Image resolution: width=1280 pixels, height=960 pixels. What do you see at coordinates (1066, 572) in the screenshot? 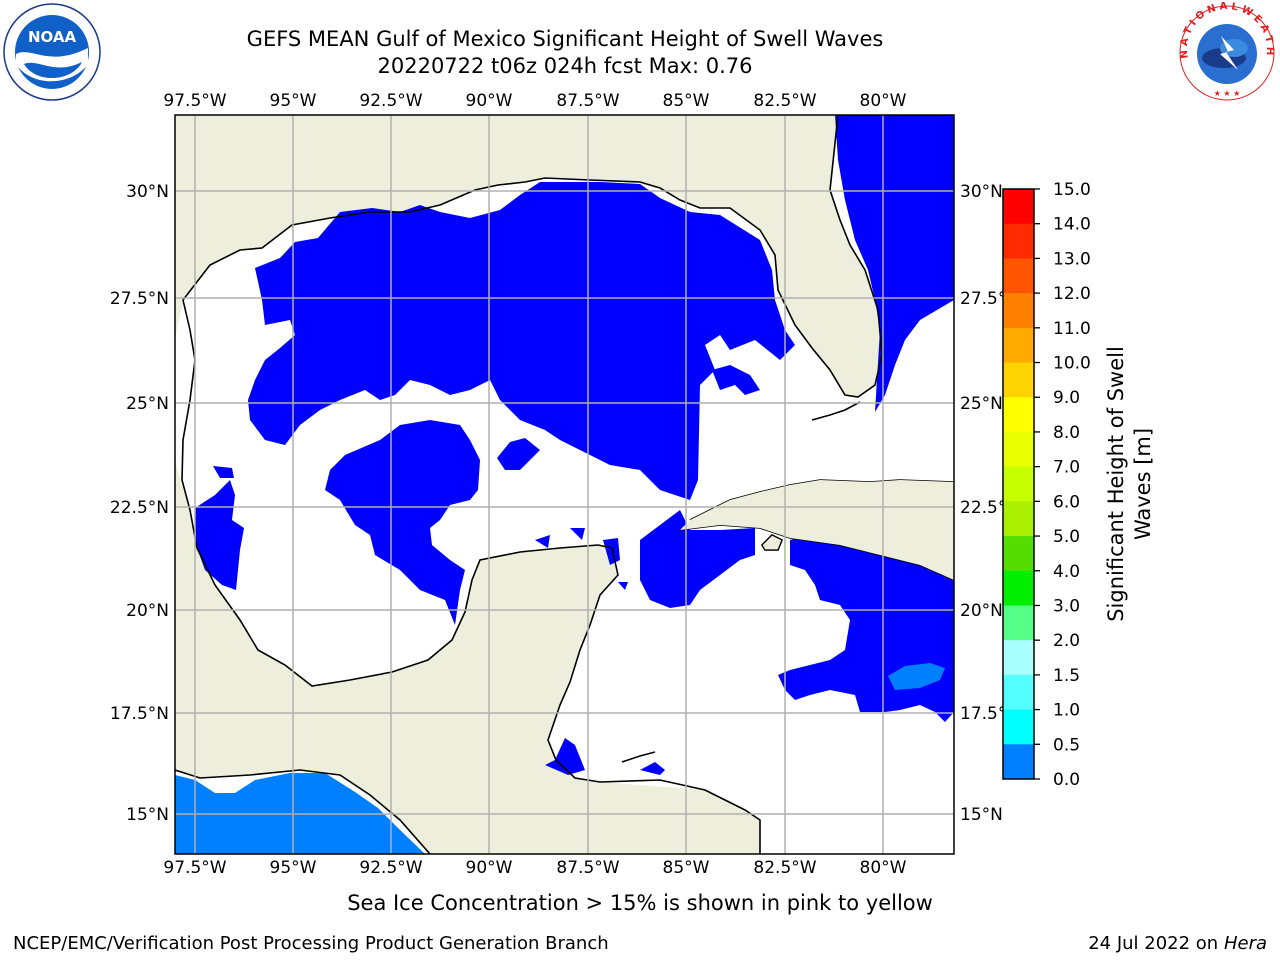
I see `colorbar-tick-label: 4.0` at bounding box center [1066, 572].